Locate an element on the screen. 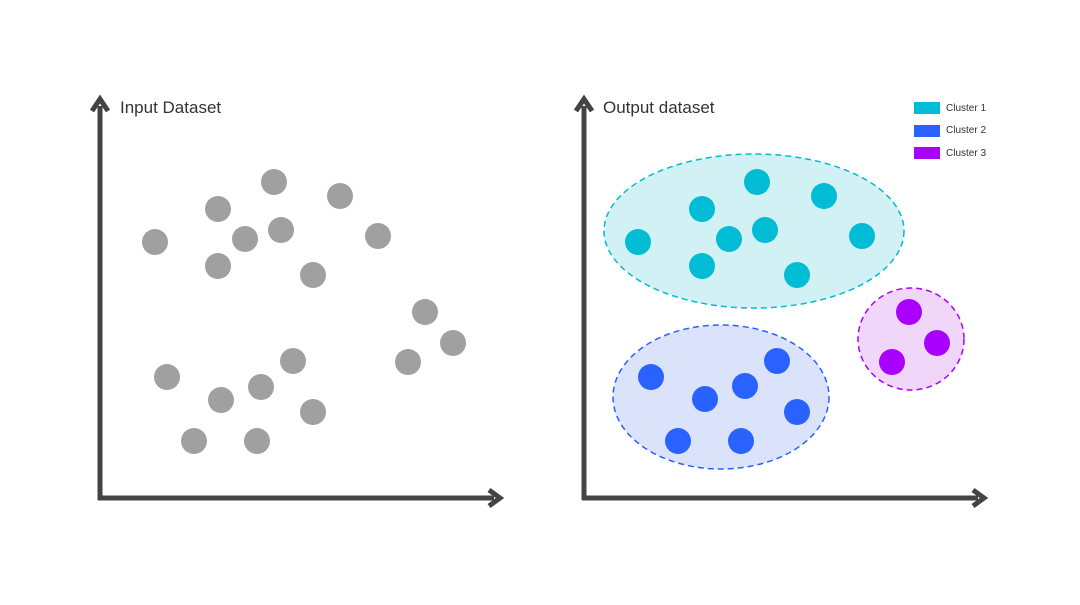 Image resolution: width=1080 pixels, height=605 pixels. input-y-axis is located at coordinates (100, 297).